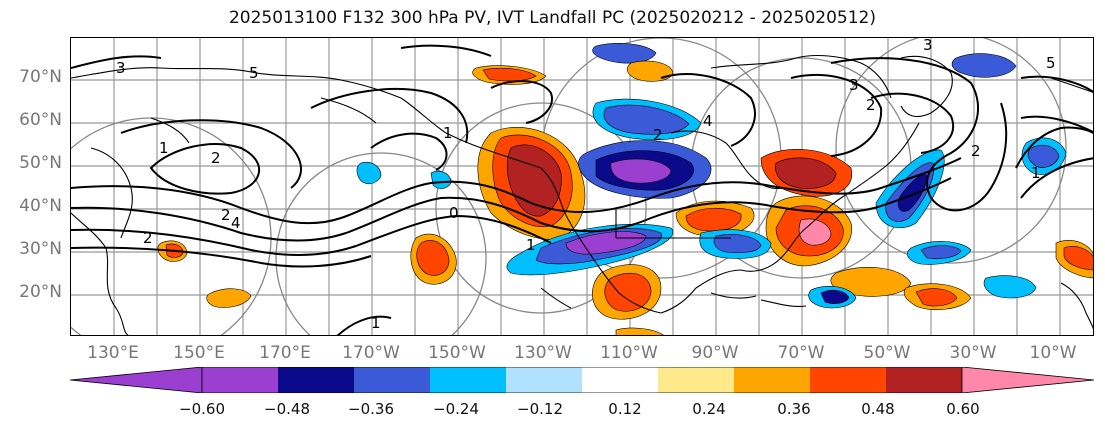 This screenshot has width=1105, height=429. I want to click on lon-label: 130°W, so click(543, 353).